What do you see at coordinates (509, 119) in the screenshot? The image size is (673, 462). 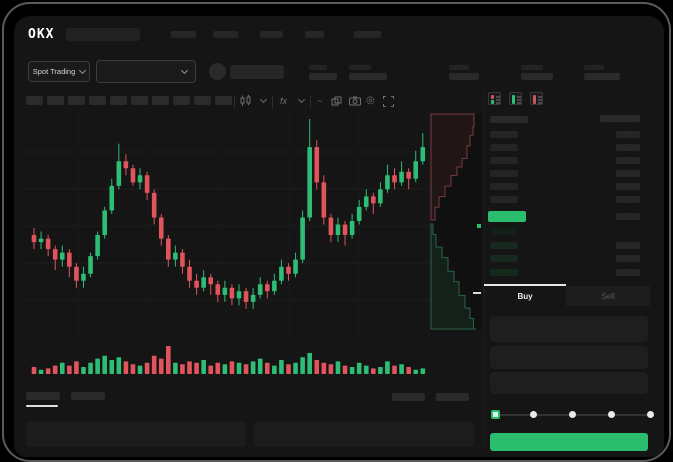 I see `orderbook-header-price` at bounding box center [509, 119].